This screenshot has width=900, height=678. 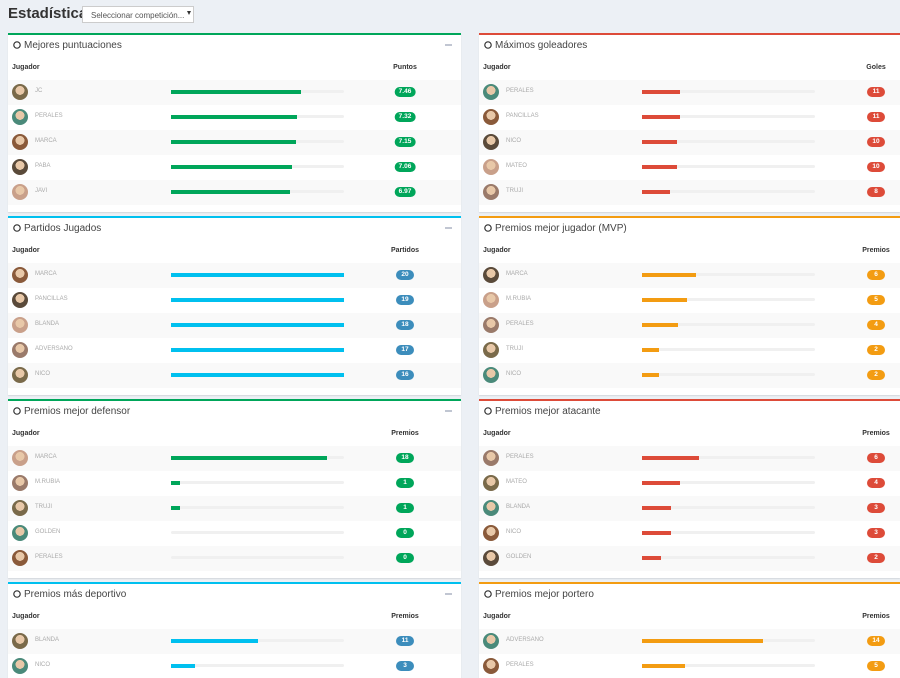 What do you see at coordinates (48, 532) in the screenshot?
I see `player-name: GOLDEN` at bounding box center [48, 532].